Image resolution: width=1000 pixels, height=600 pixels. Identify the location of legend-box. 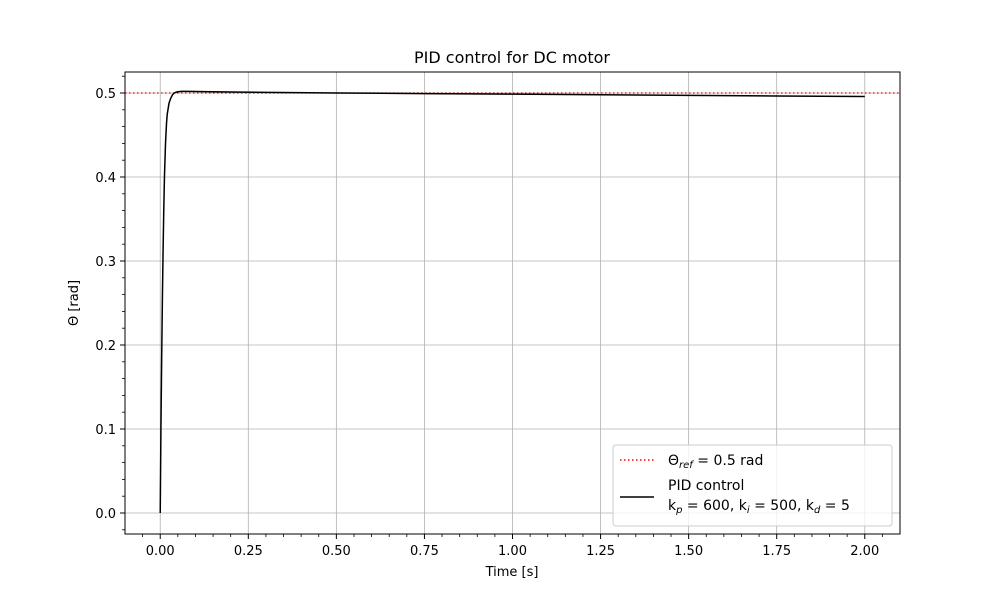
(752, 485).